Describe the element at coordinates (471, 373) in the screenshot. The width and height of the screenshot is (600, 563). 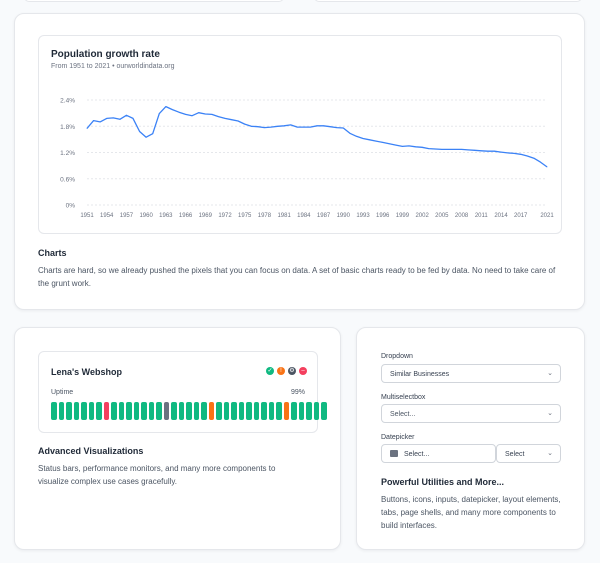
I see `dropdown-select: Similar Businesses ⌄` at that location.